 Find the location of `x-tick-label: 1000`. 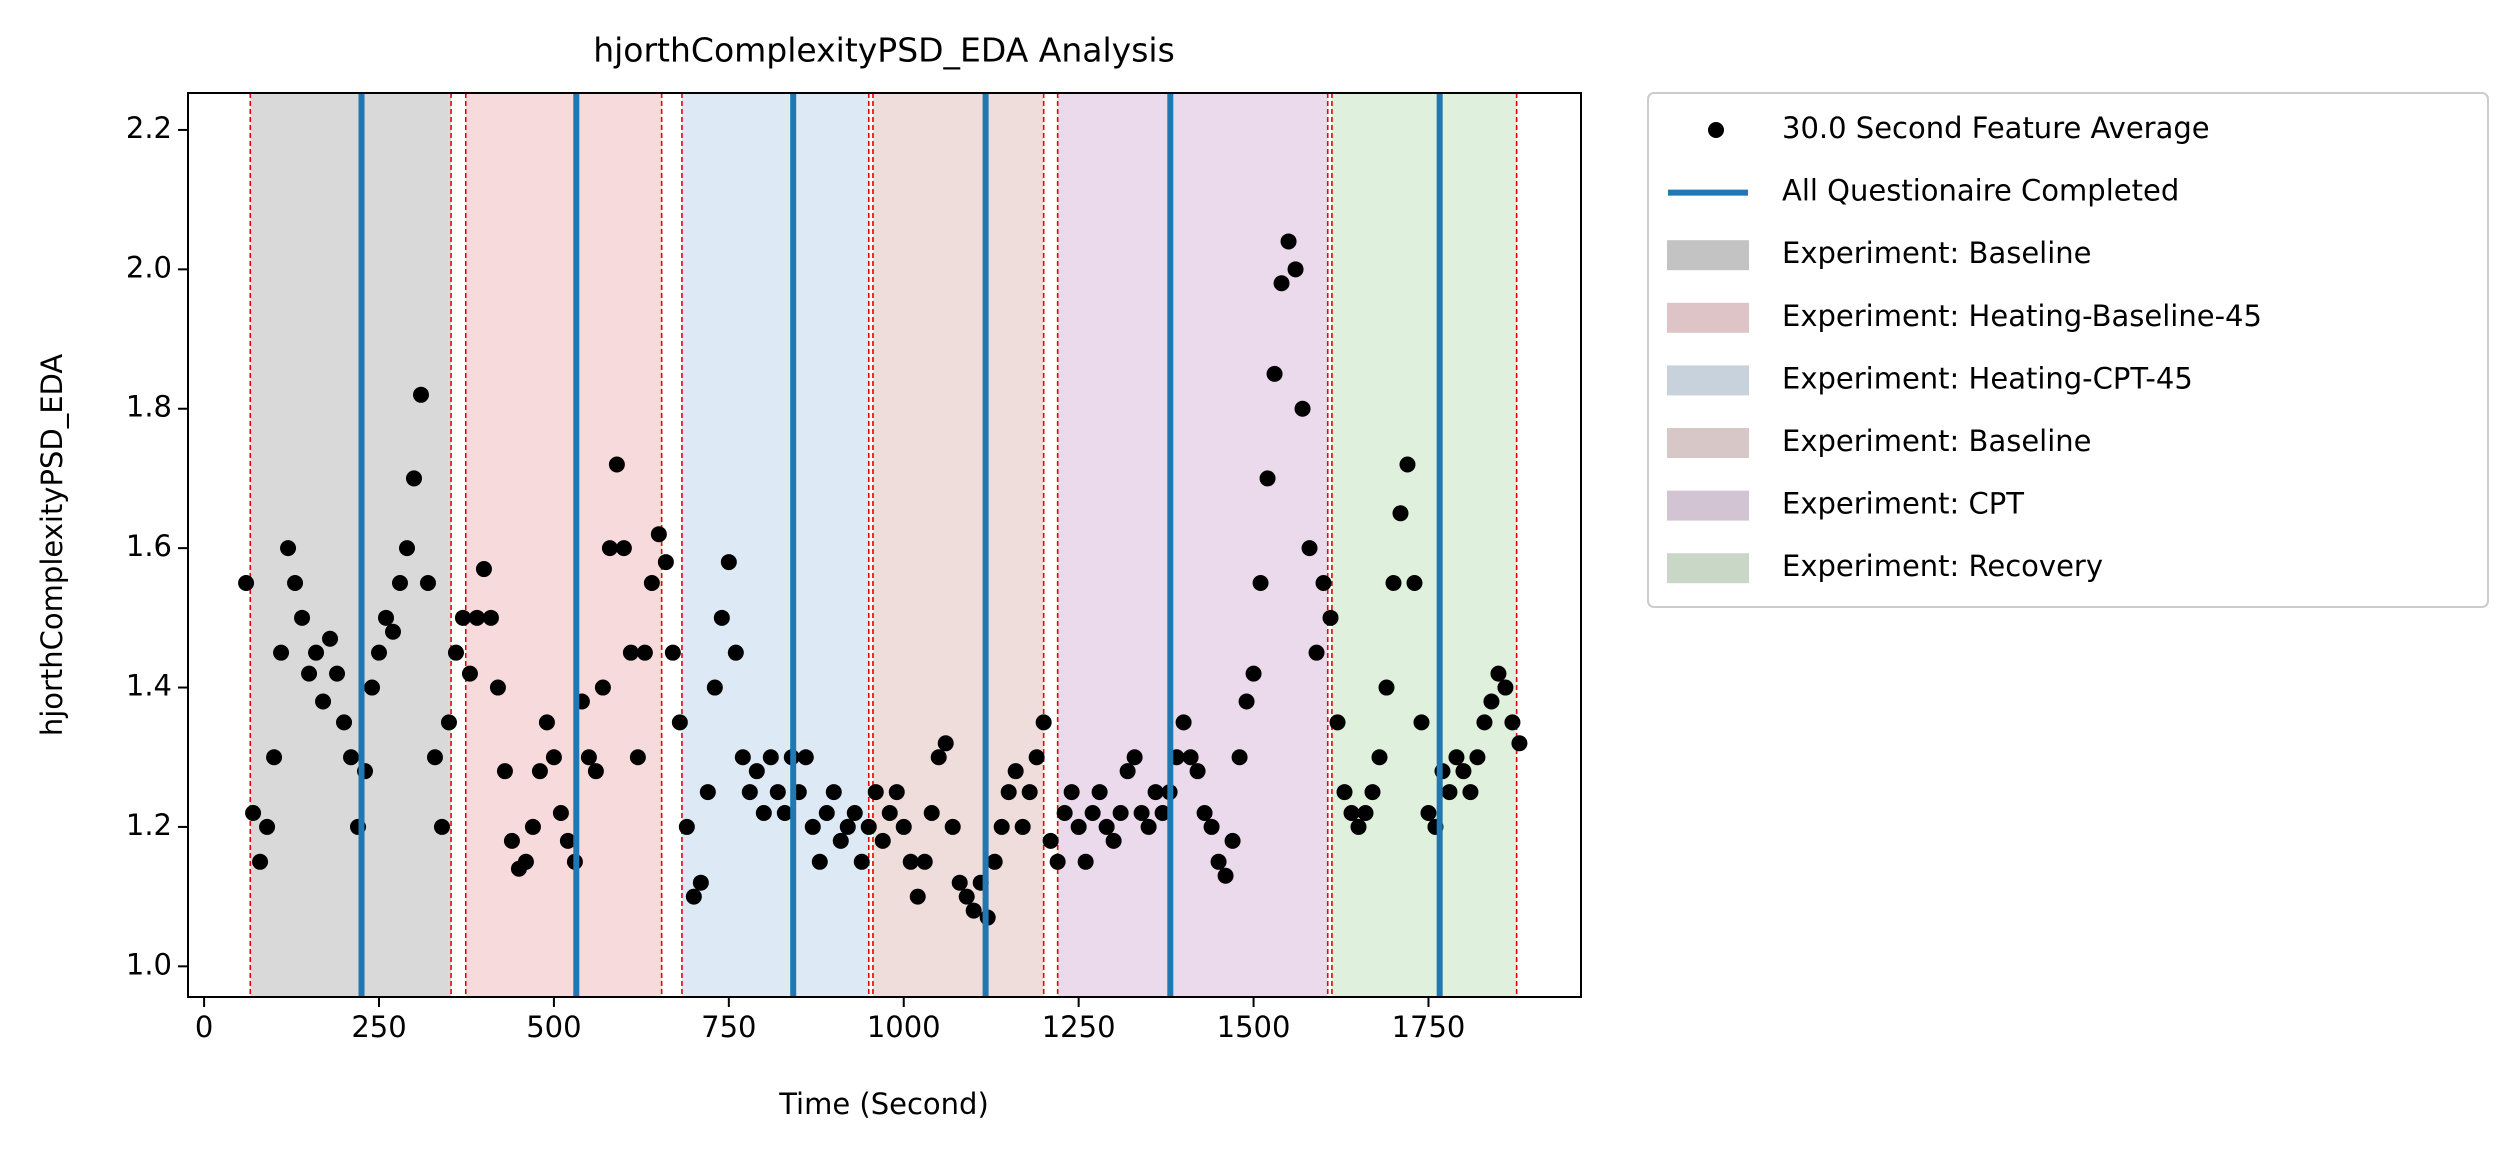

x-tick-label: 1000 is located at coordinates (904, 1027).